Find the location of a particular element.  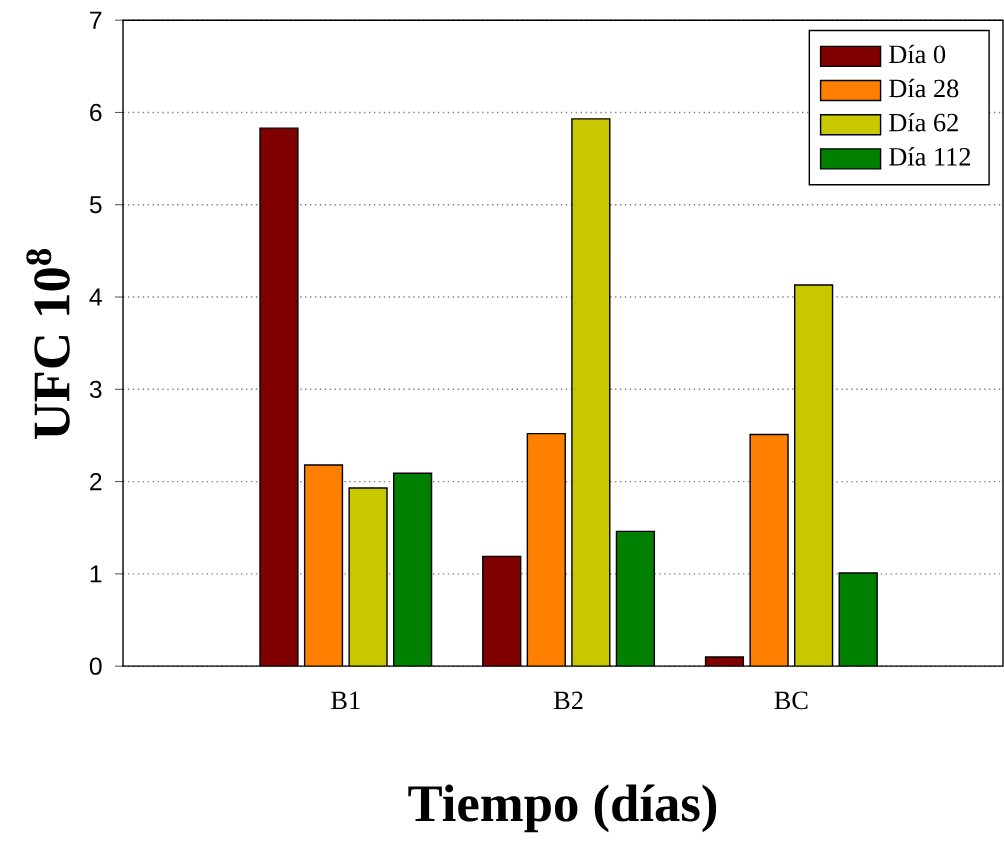

legend-label: Día 0 is located at coordinates (917, 54).